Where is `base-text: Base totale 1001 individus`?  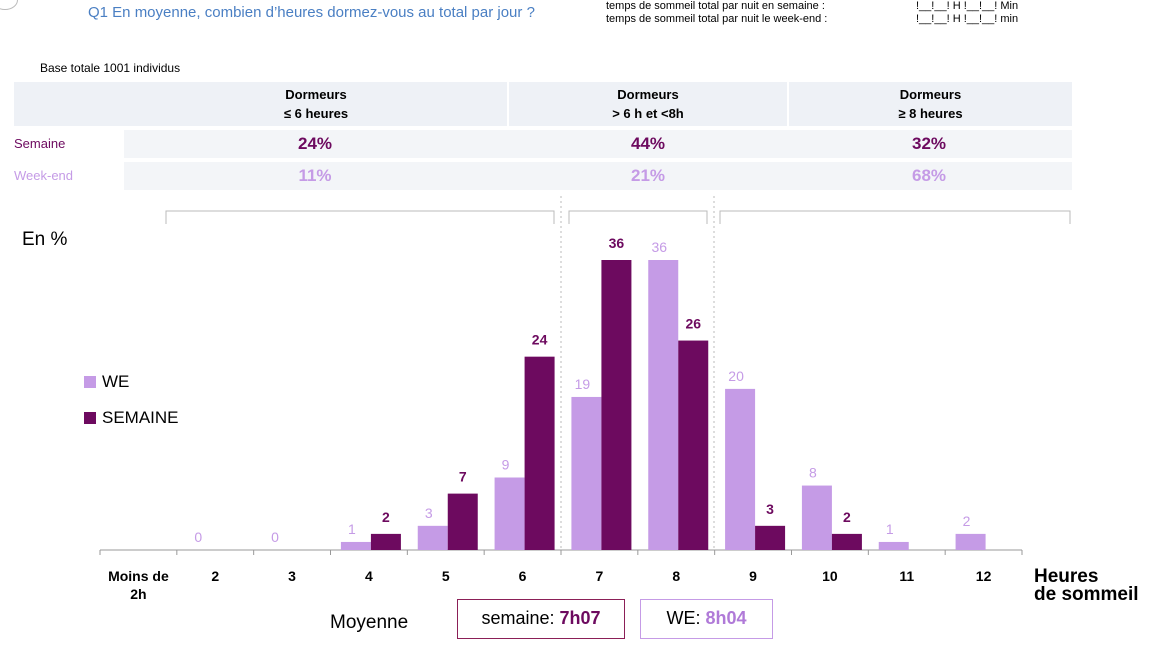
base-text: Base totale 1001 individus is located at coordinates (110, 68).